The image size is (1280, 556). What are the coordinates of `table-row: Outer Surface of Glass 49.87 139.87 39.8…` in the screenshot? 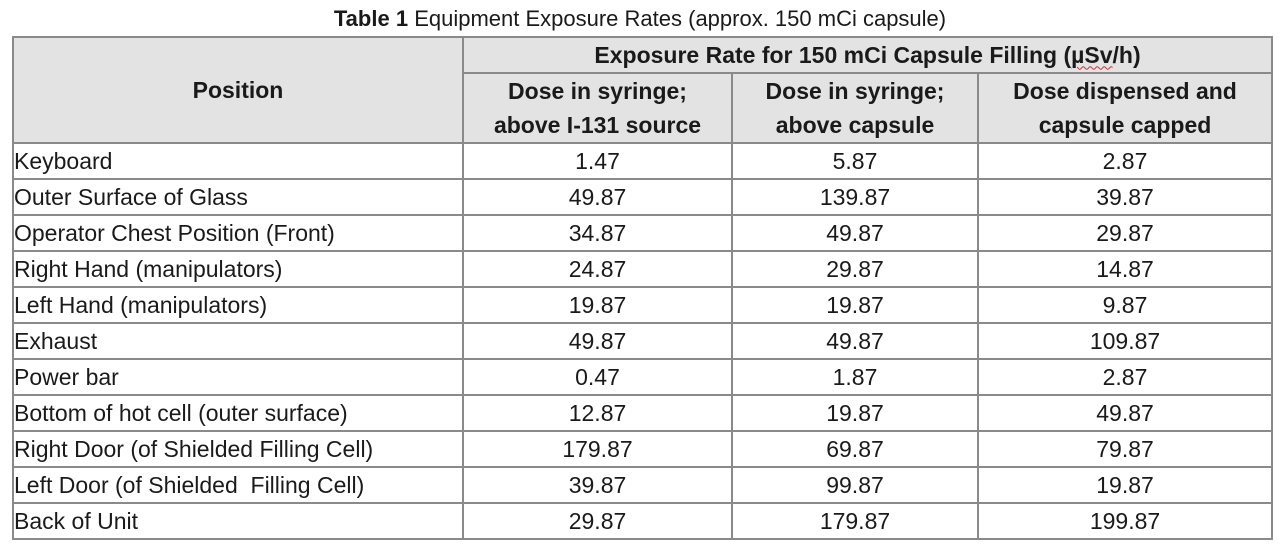 It's located at (643, 197).